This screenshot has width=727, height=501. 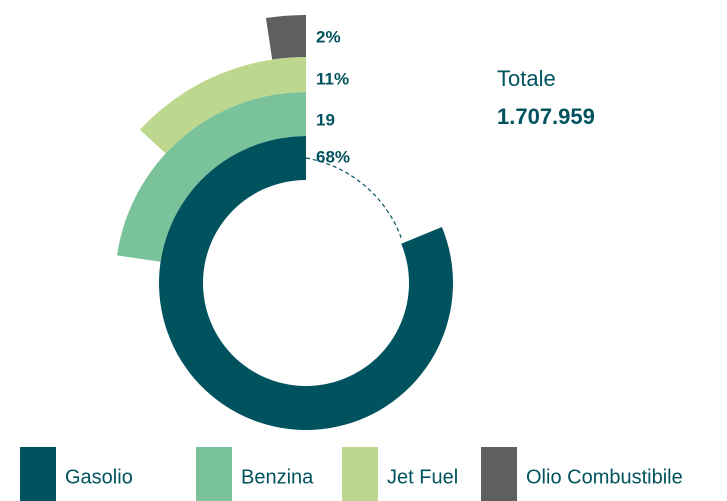 I want to click on value-label: 68%, so click(x=333, y=156).